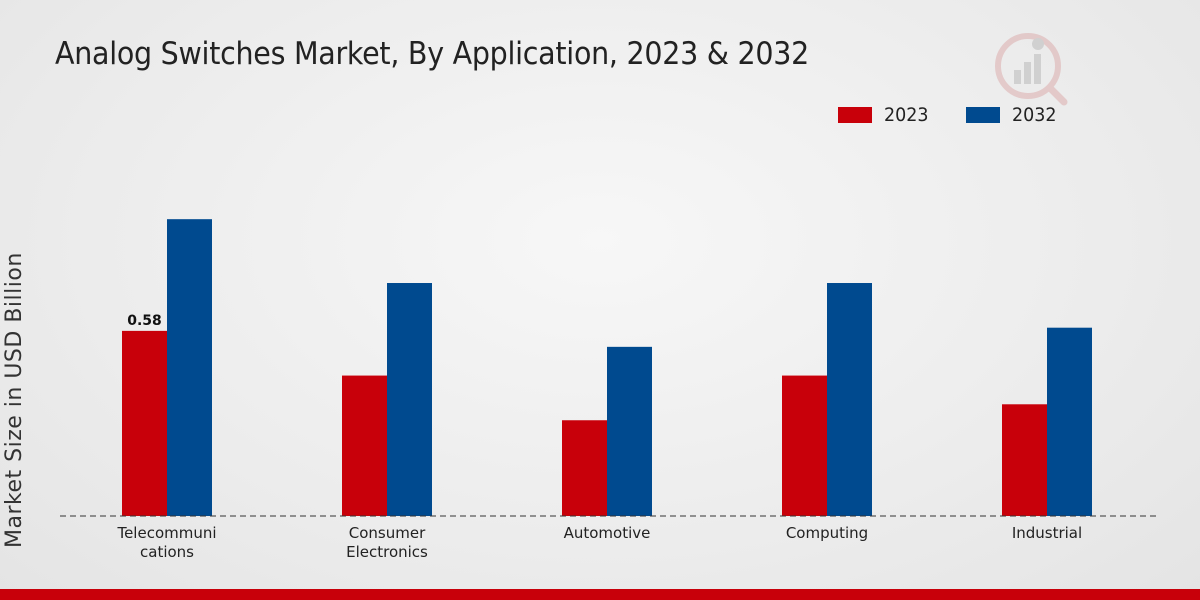 This screenshot has height=600, width=1200. I want to click on bottom-accent-bar, so click(600, 594).